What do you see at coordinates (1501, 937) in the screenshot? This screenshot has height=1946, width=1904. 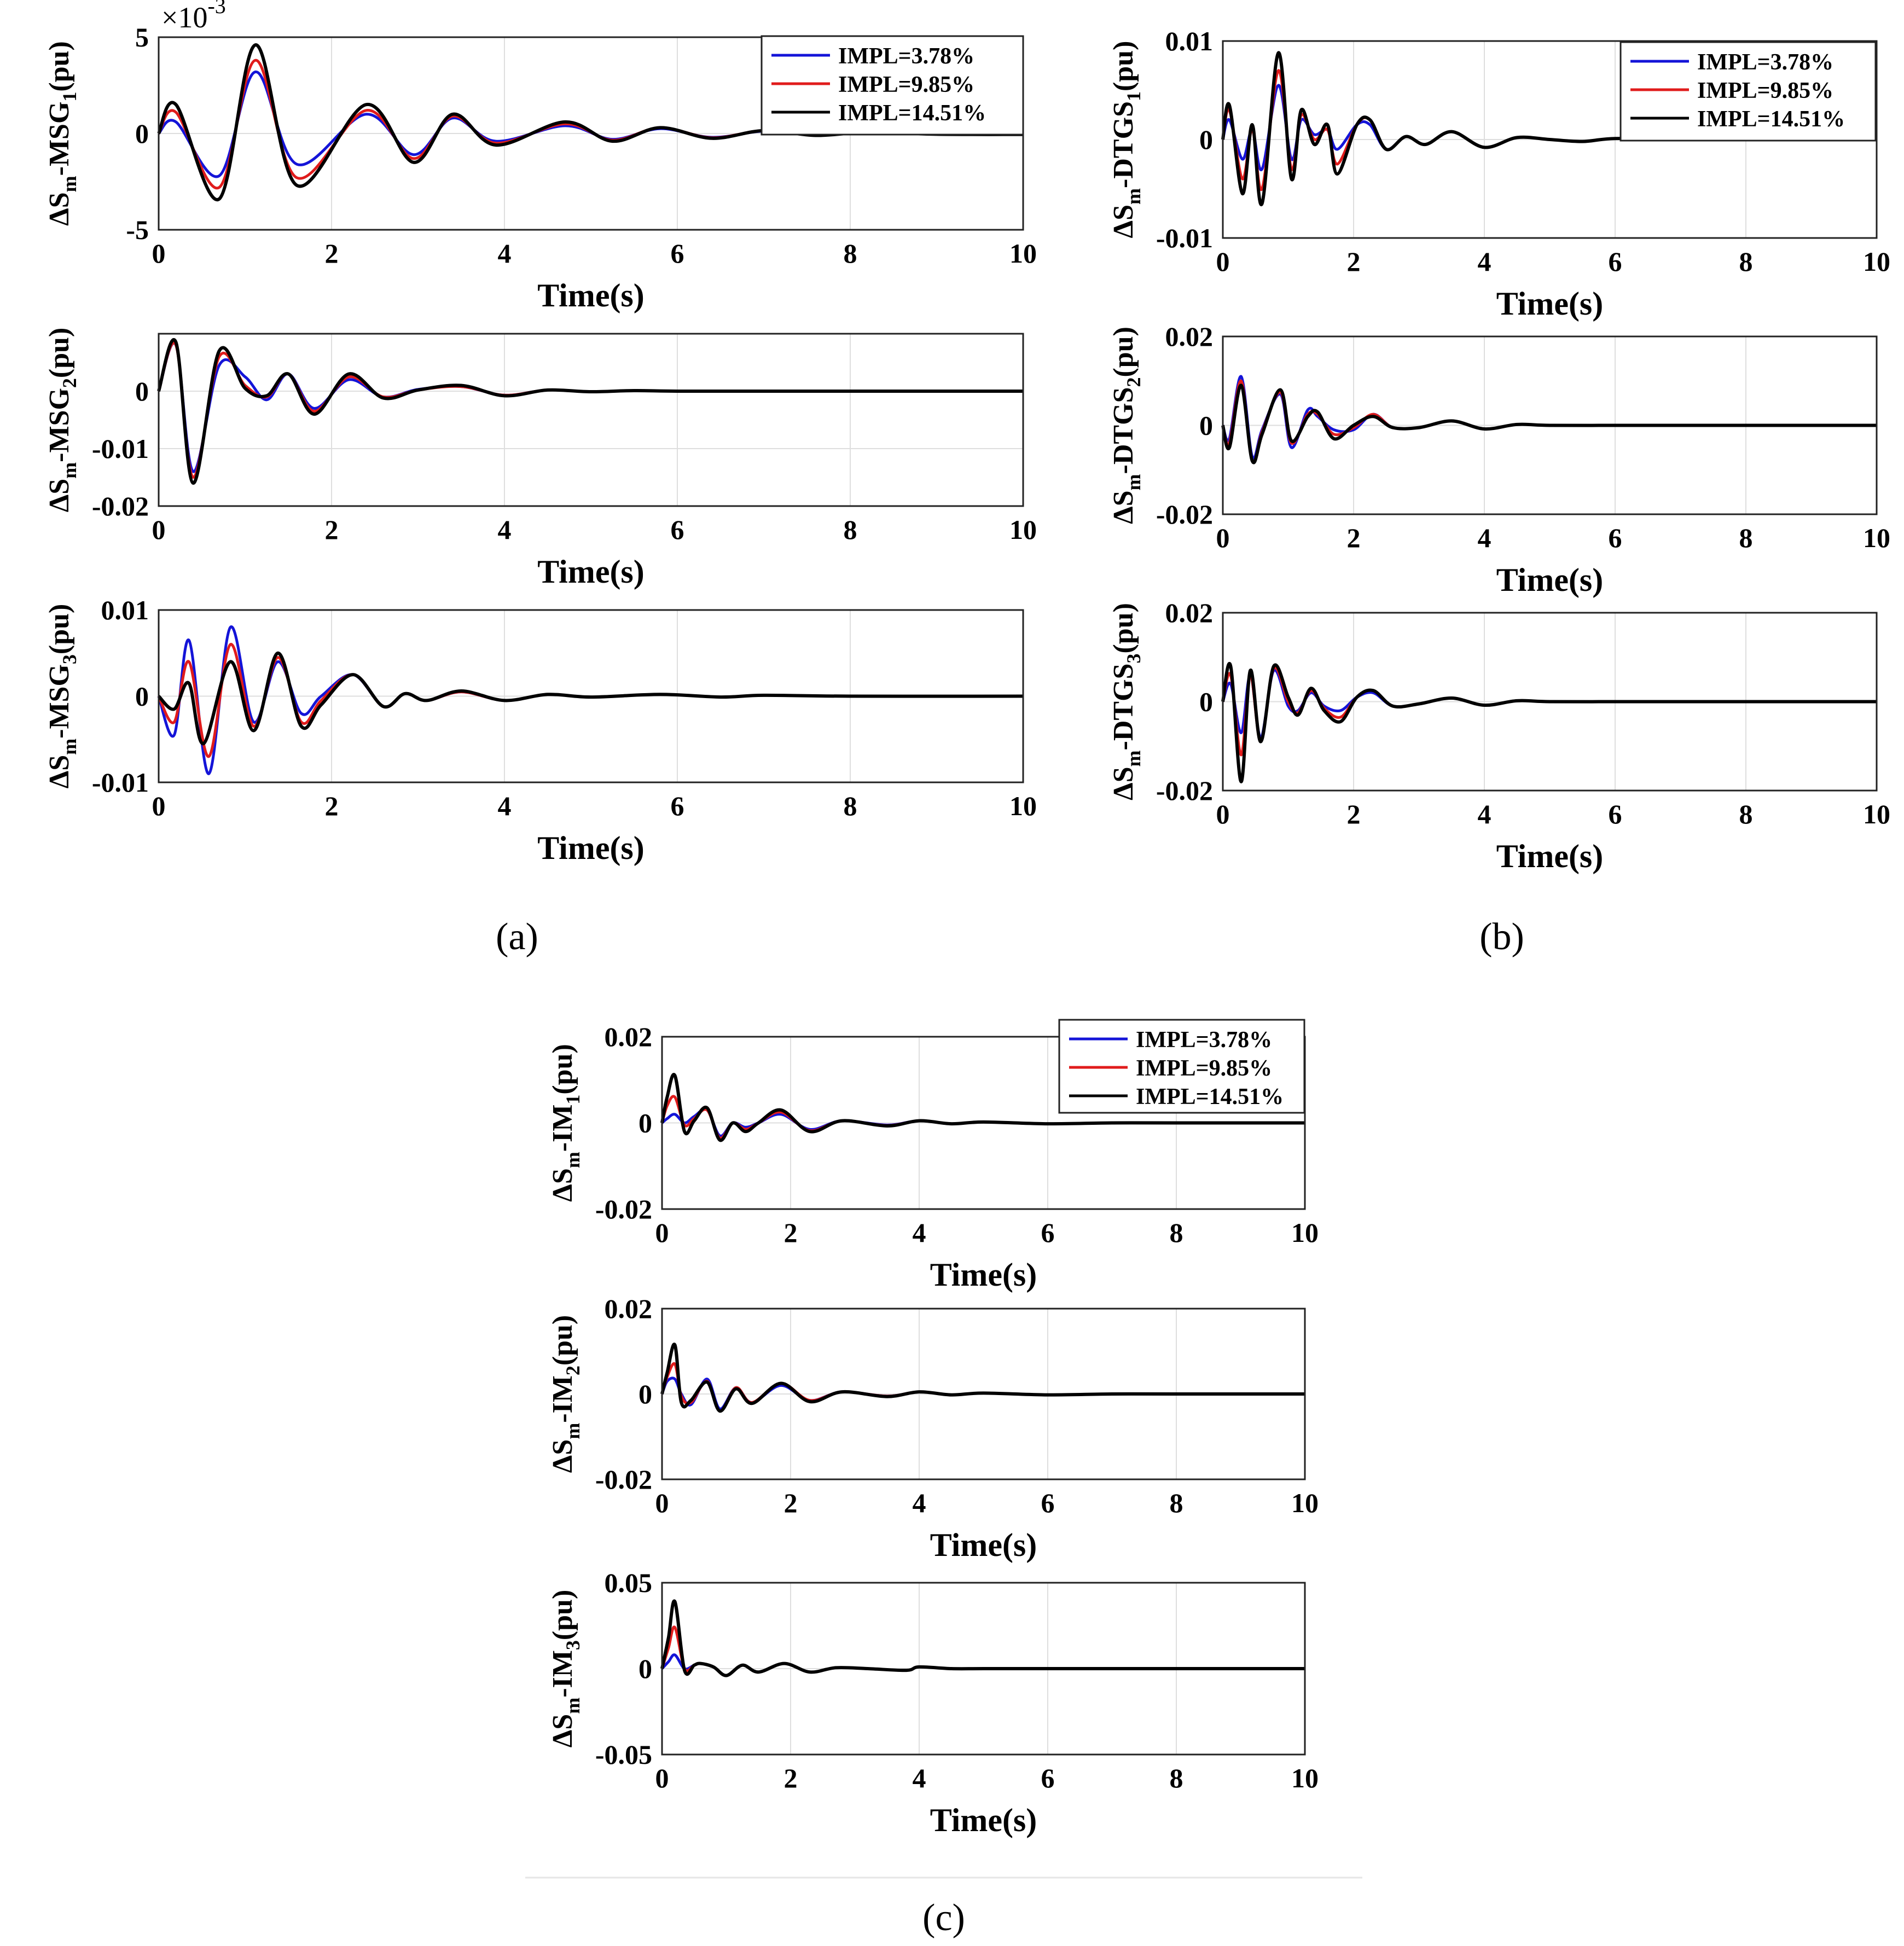 I see `caption-b: (b)` at bounding box center [1501, 937].